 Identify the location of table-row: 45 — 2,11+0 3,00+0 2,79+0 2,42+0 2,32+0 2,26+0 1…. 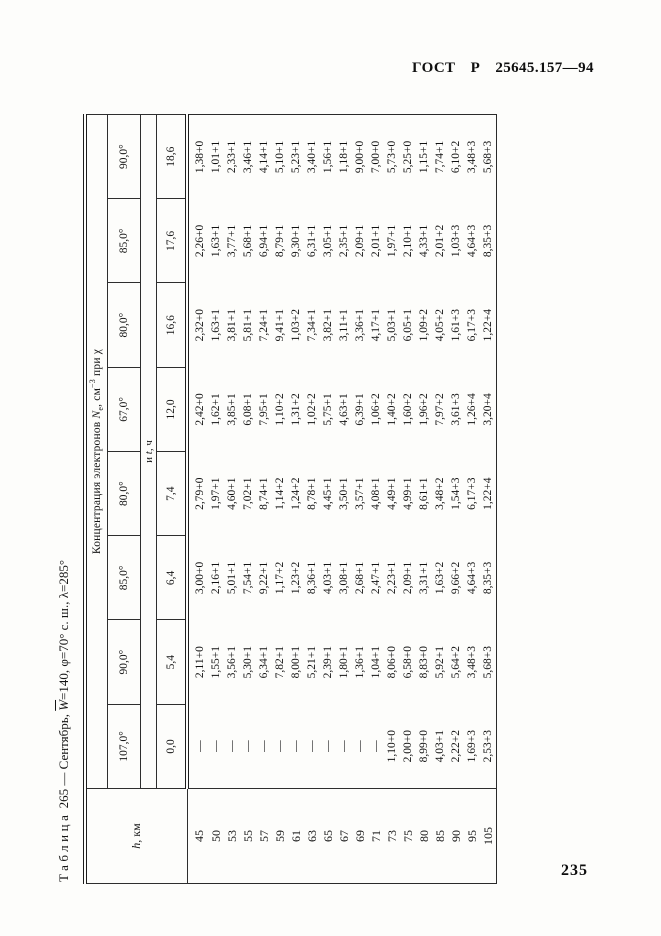
(197, 499).